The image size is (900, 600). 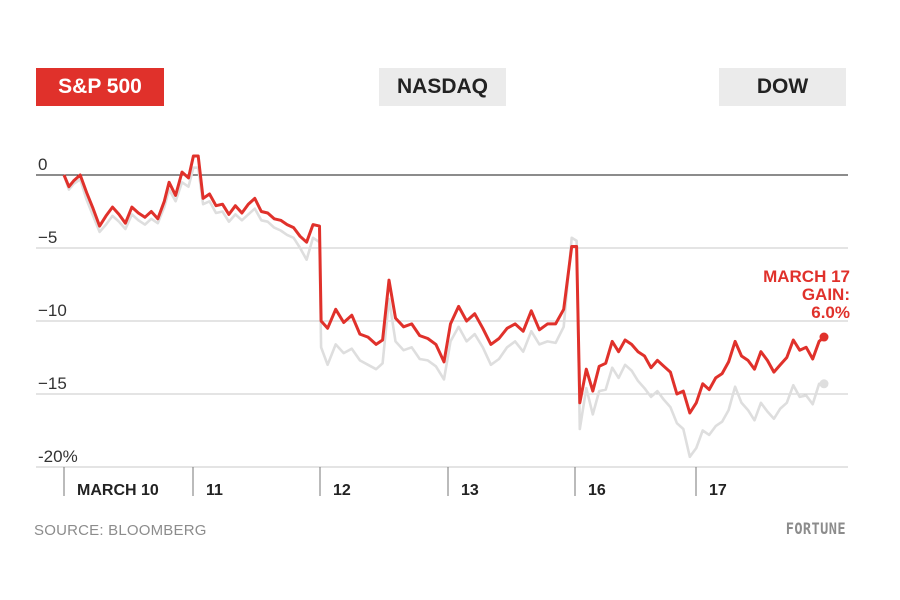 What do you see at coordinates (470, 490) in the screenshot?
I see `x-tick-label: 13` at bounding box center [470, 490].